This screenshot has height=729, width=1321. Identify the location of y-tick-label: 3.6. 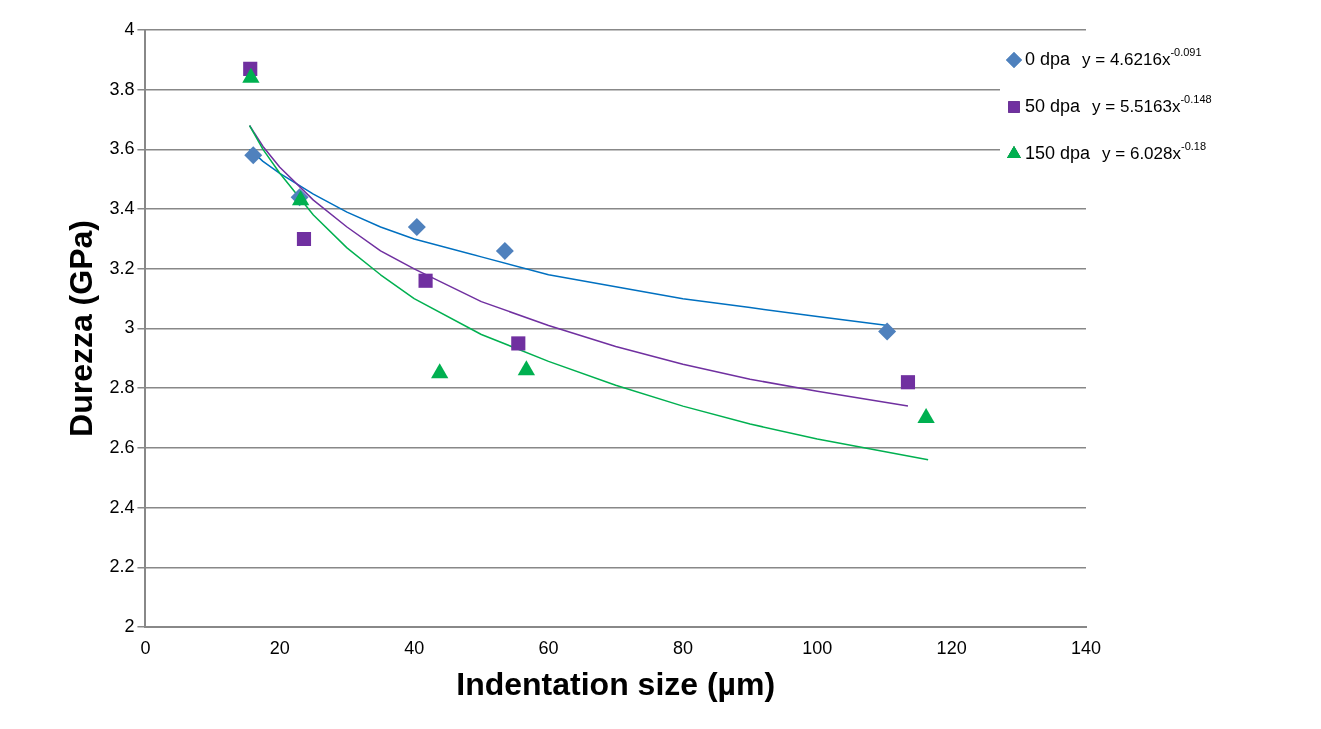
(122, 148).